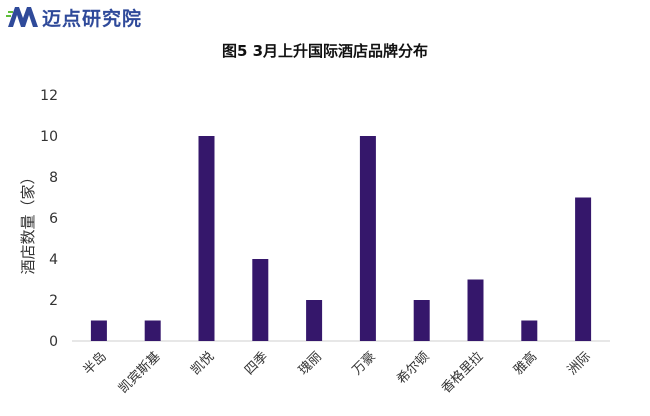 The image size is (650, 416). What do you see at coordinates (462, 373) in the screenshot?
I see `x-tick-label: 香格里拉` at bounding box center [462, 373].